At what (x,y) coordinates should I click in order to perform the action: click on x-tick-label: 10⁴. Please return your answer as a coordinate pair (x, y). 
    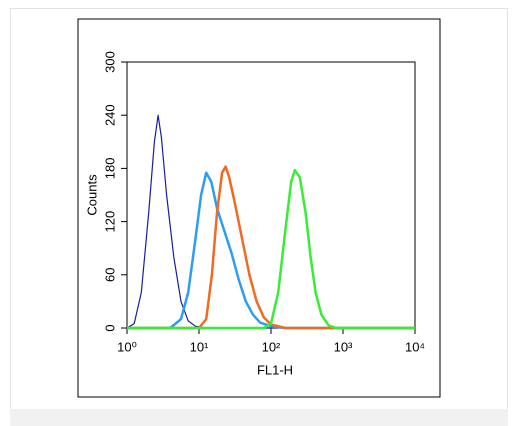
    Looking at the image, I should click on (415, 346).